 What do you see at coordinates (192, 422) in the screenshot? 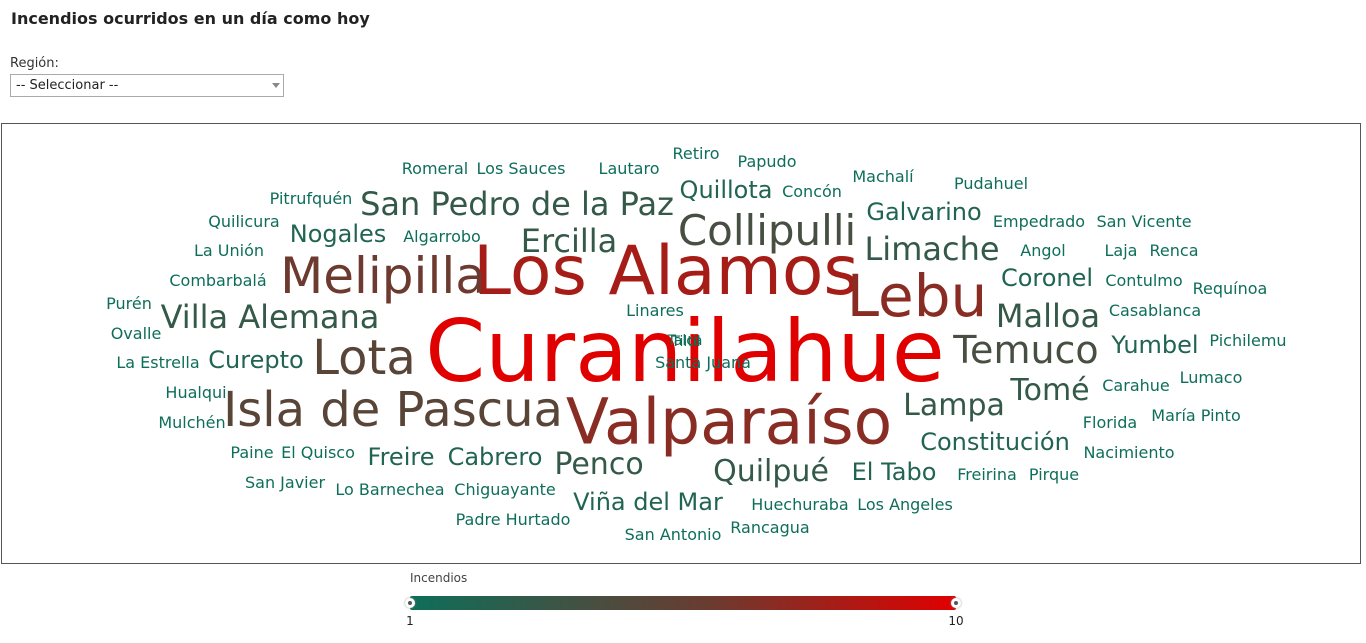
I see `word-mulchén: Mulchén` at bounding box center [192, 422].